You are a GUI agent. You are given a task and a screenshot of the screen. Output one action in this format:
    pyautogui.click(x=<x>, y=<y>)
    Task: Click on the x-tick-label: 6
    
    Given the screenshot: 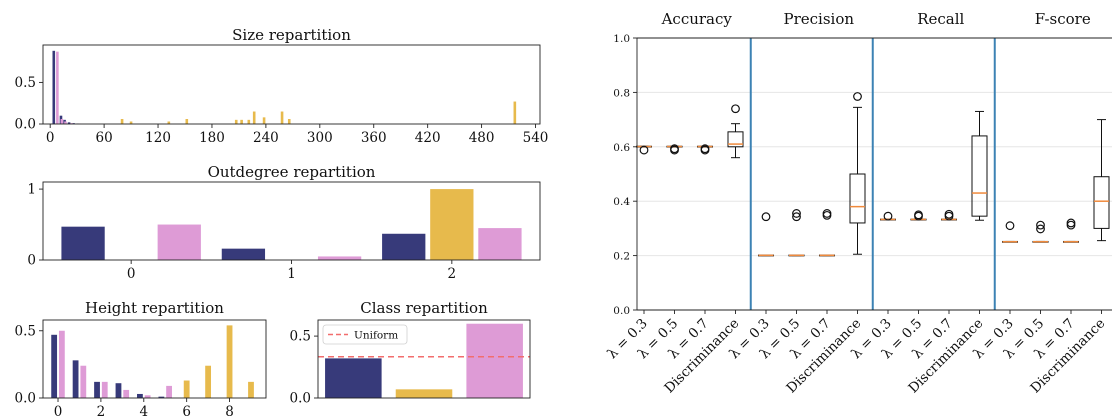 What is the action you would take?
    pyautogui.click(x=186, y=410)
    